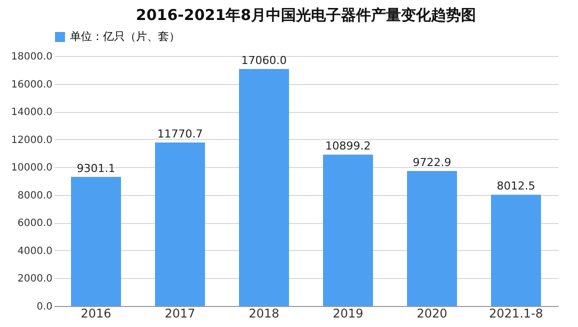 This screenshot has width=578, height=327. I want to click on data-label: 8012.5, so click(516, 186).